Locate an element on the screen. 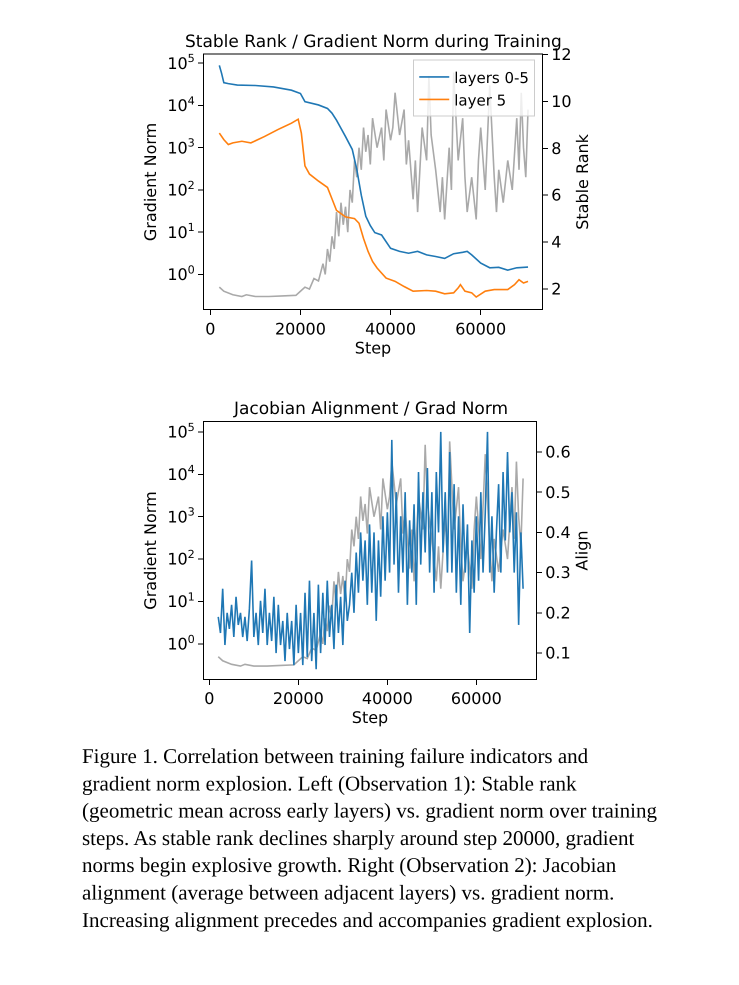 The width and height of the screenshot is (739, 985). legend-label: layers 0-5 is located at coordinates (491, 77).